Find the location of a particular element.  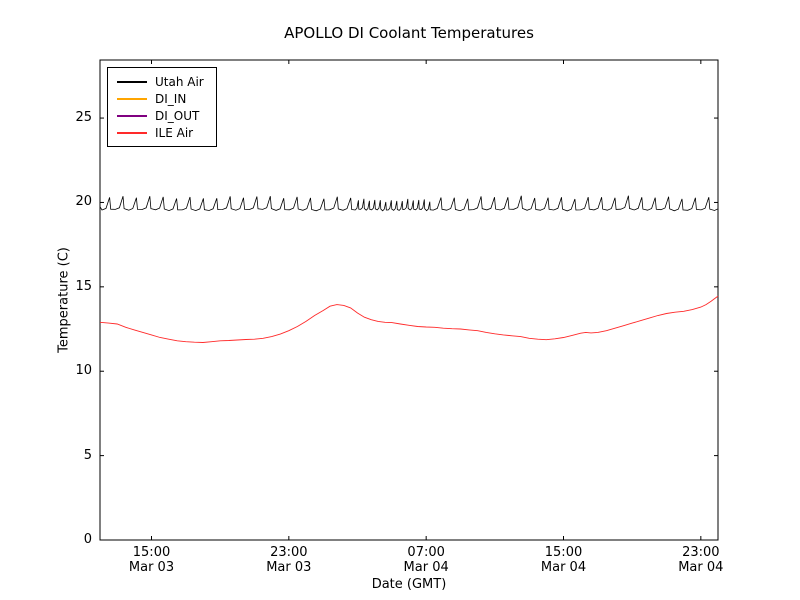

x-tick-label: 23:00 Mar 03 is located at coordinates (289, 560).